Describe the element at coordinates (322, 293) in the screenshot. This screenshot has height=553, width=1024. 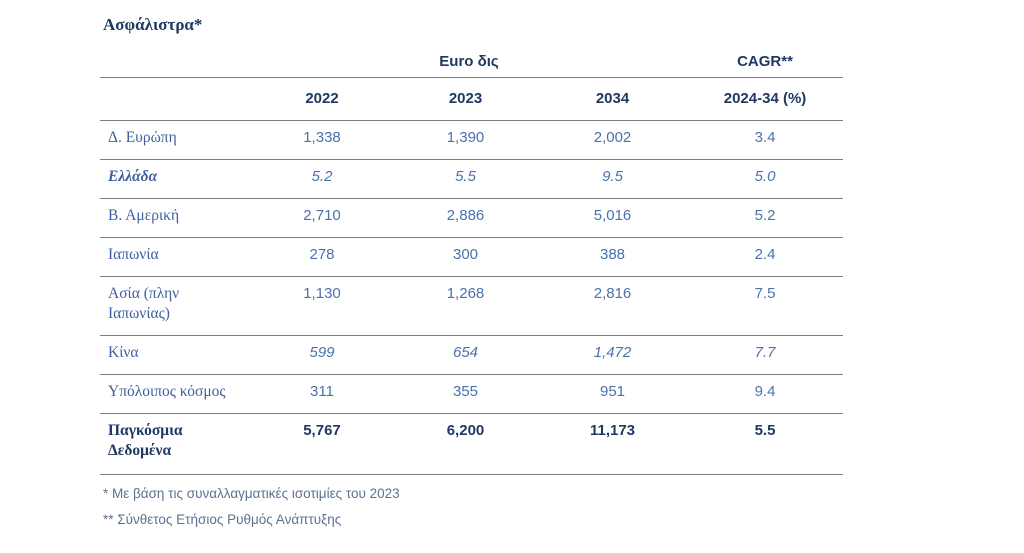
I see `data-cell: 1,130` at that location.